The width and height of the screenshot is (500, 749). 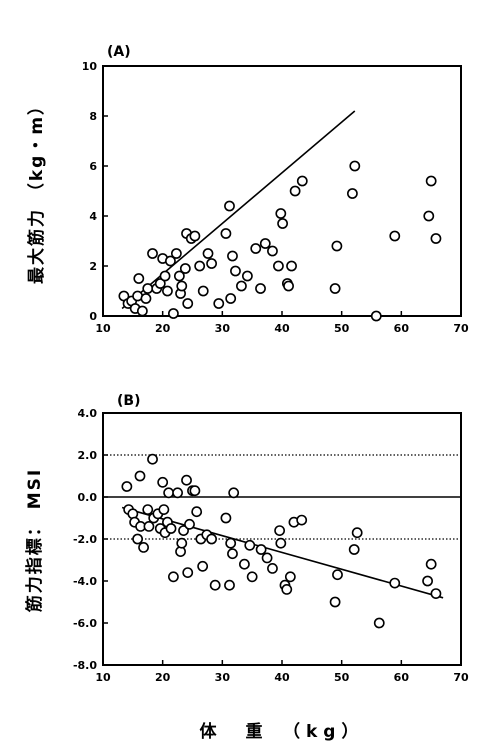 What do you see at coordinates (461, 328) in the screenshot?
I see `a-x-tick-label: 70` at bounding box center [461, 328].